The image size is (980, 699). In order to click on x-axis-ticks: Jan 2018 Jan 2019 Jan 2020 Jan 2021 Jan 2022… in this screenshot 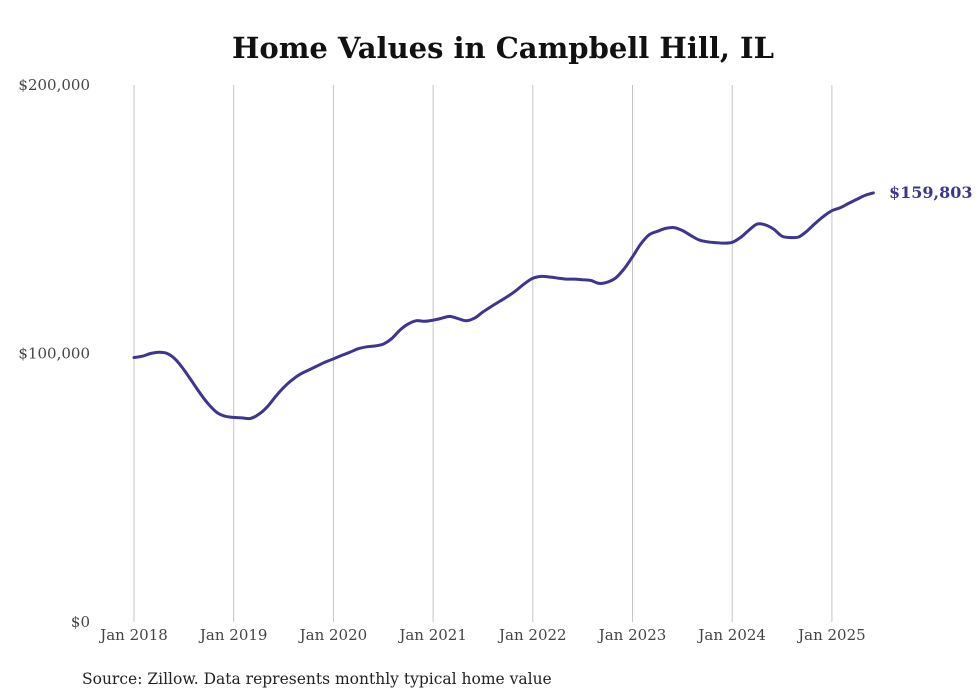, I will do `click(481, 635)`.